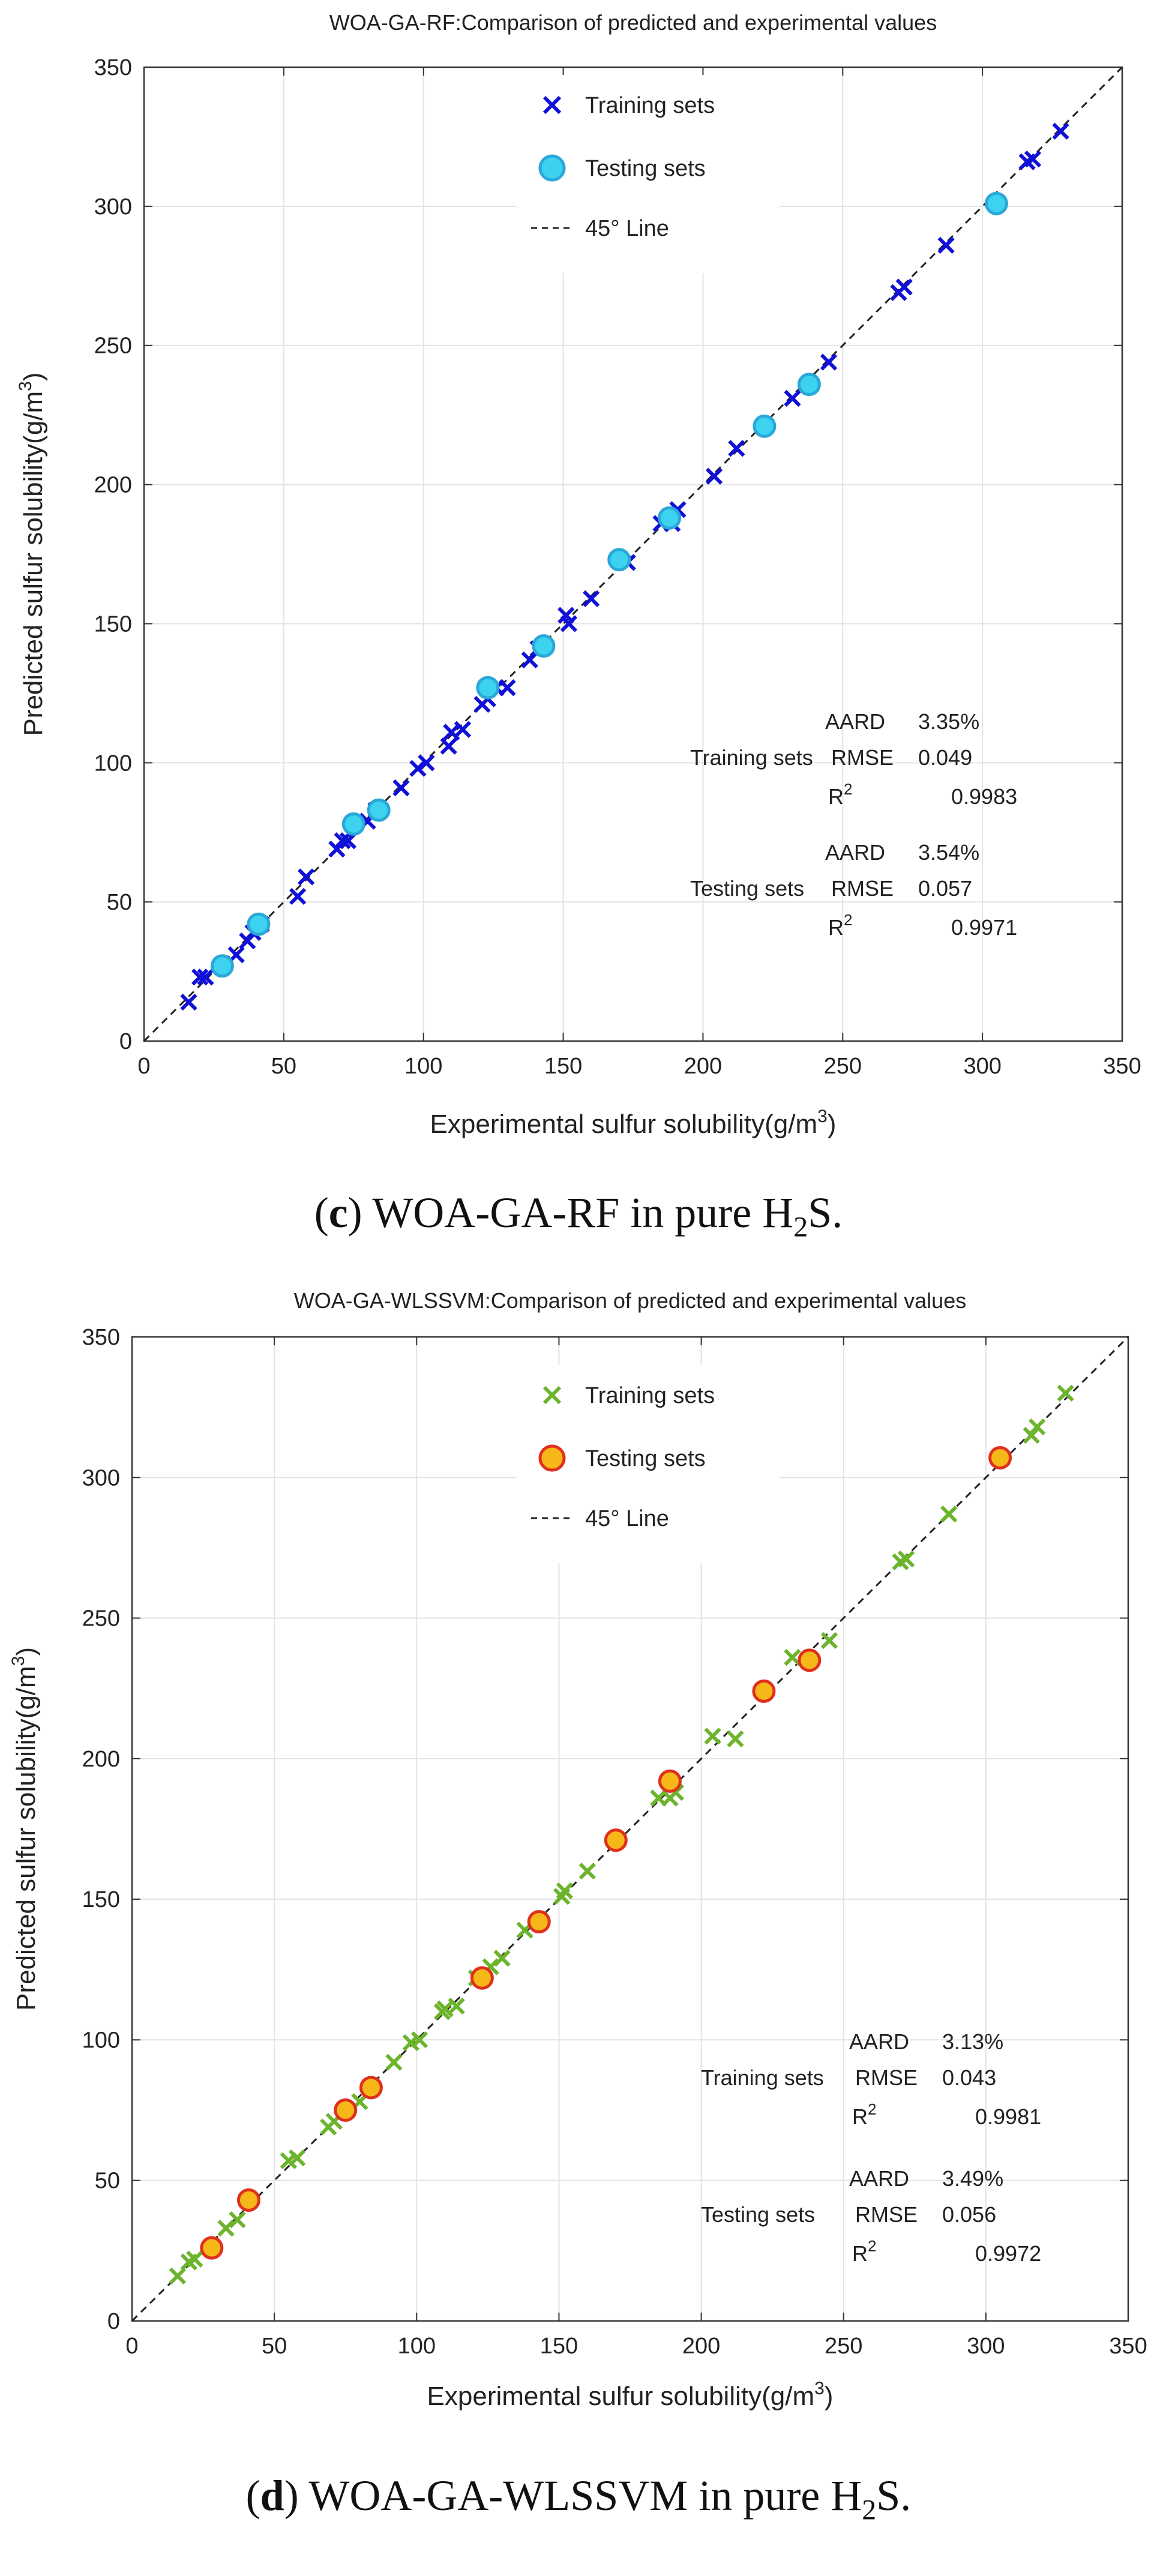 This screenshot has width=1157, height=2576. Describe the element at coordinates (862, 757) in the screenshot. I see `training-rmse-label: RMSE` at that location.